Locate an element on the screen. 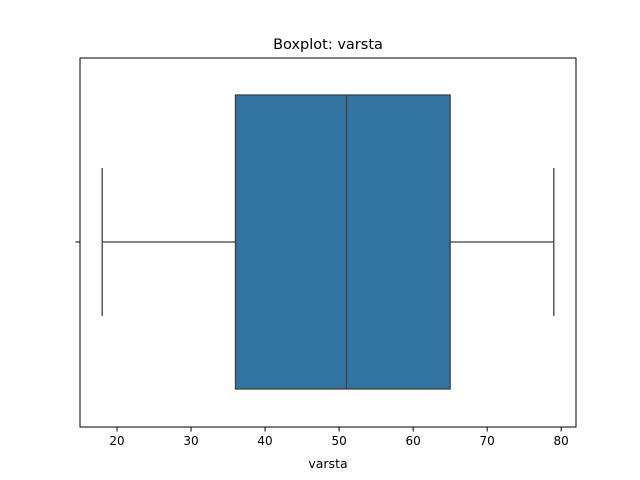  x-tick-label-50: 50 is located at coordinates (338, 441).